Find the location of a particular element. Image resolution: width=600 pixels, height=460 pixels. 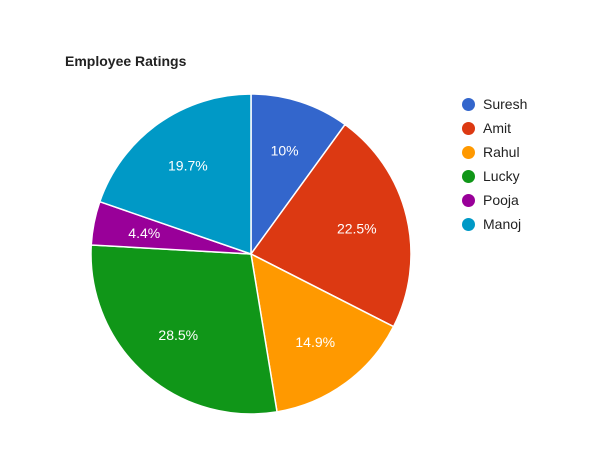

legend-item-manoj: Manoj is located at coordinates (494, 224).